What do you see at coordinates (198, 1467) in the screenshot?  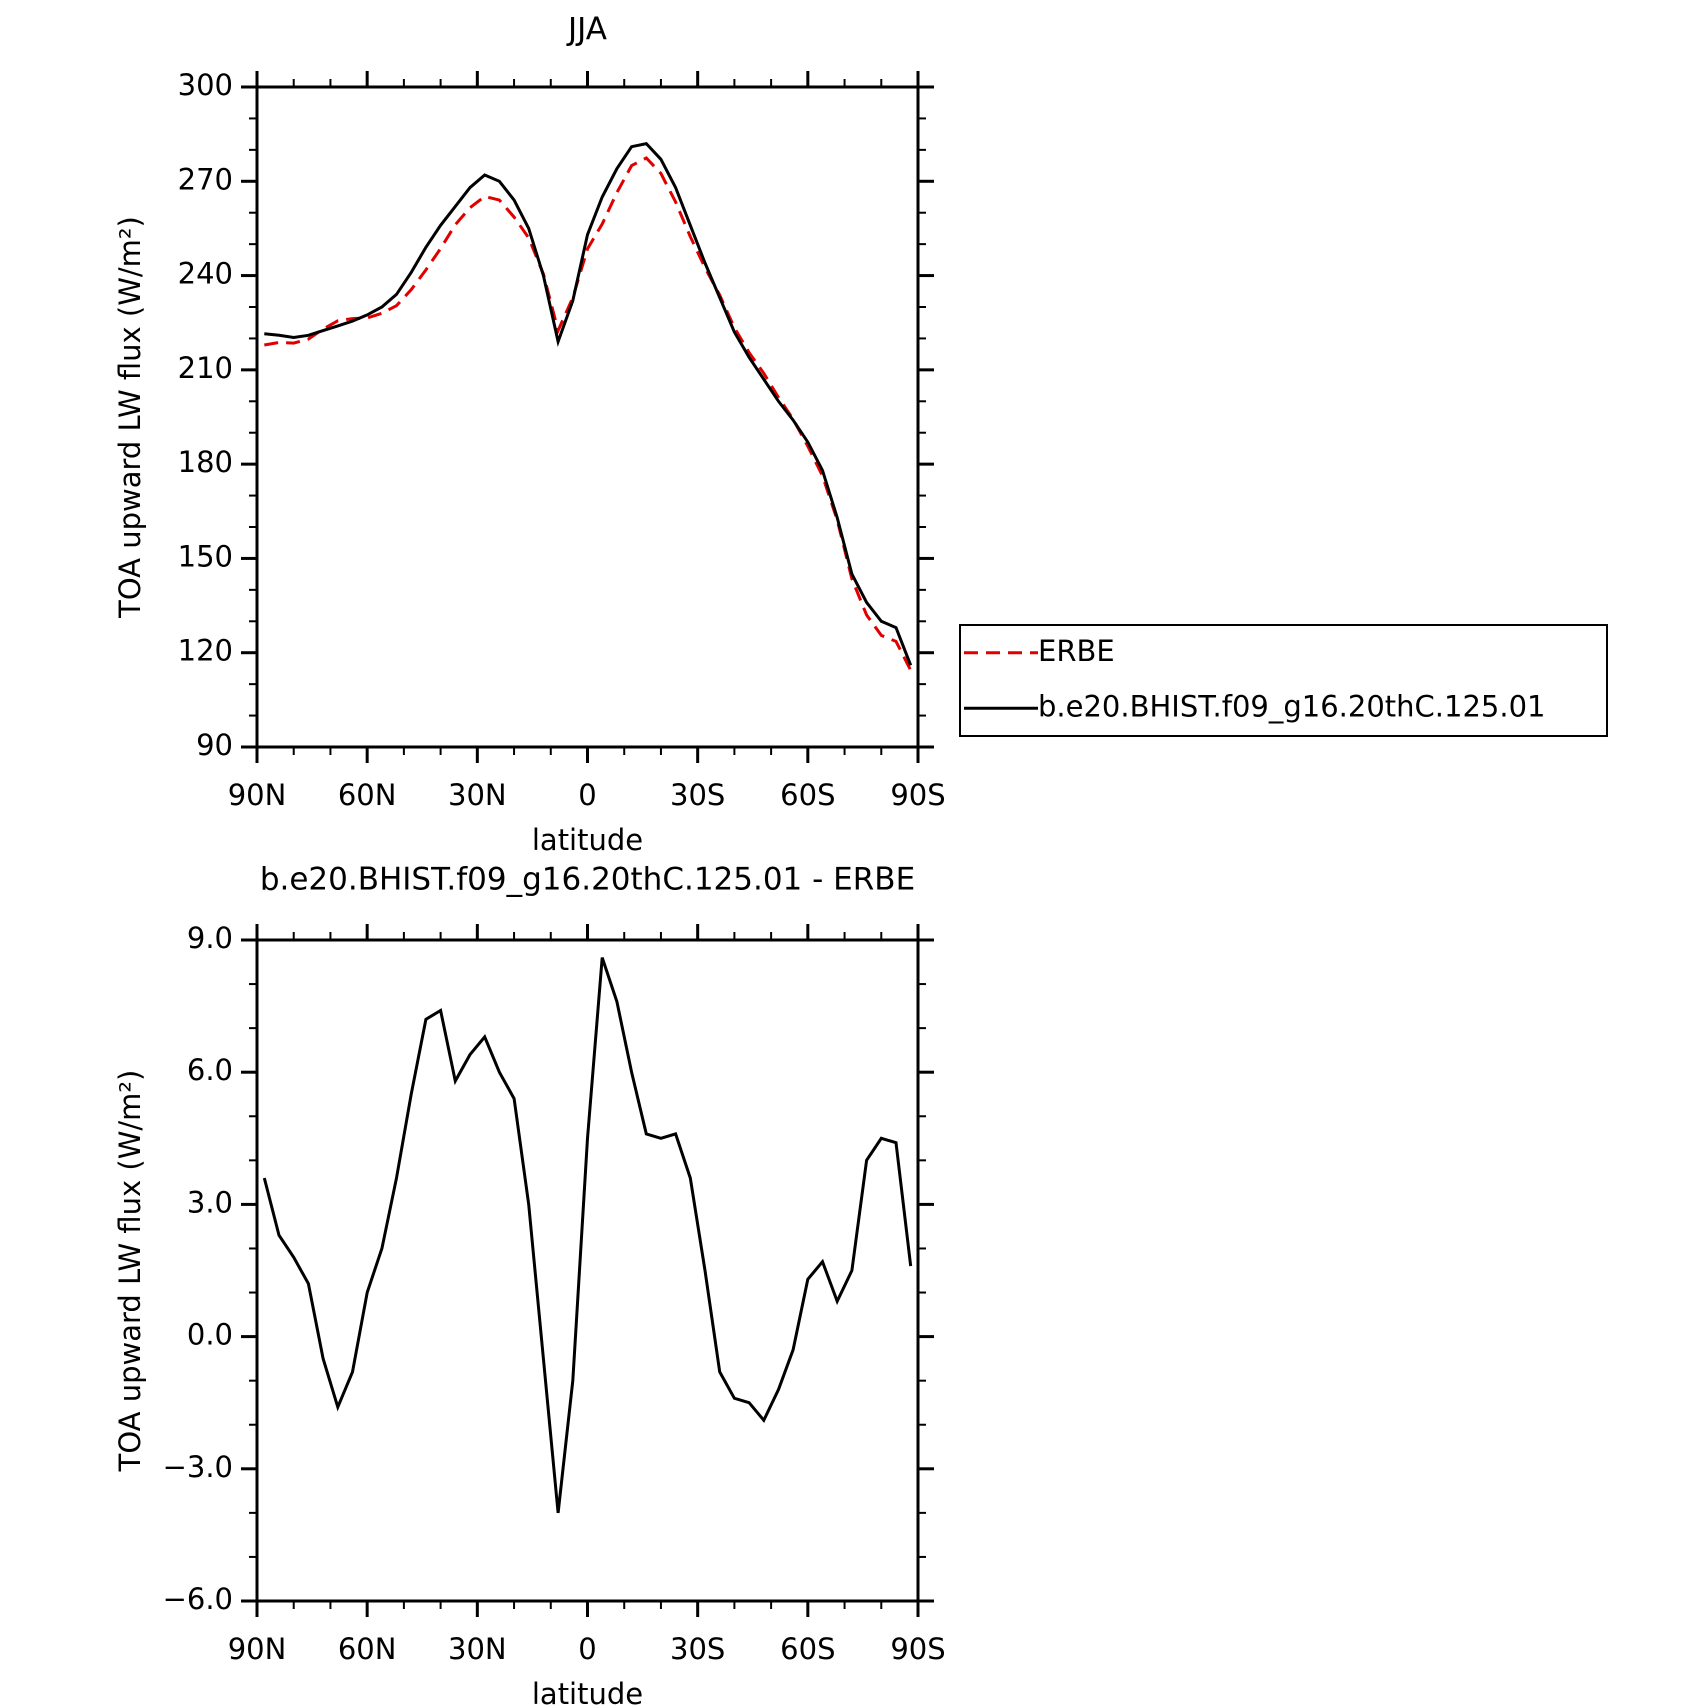 I see `y-tick-label: −3.0` at bounding box center [198, 1467].